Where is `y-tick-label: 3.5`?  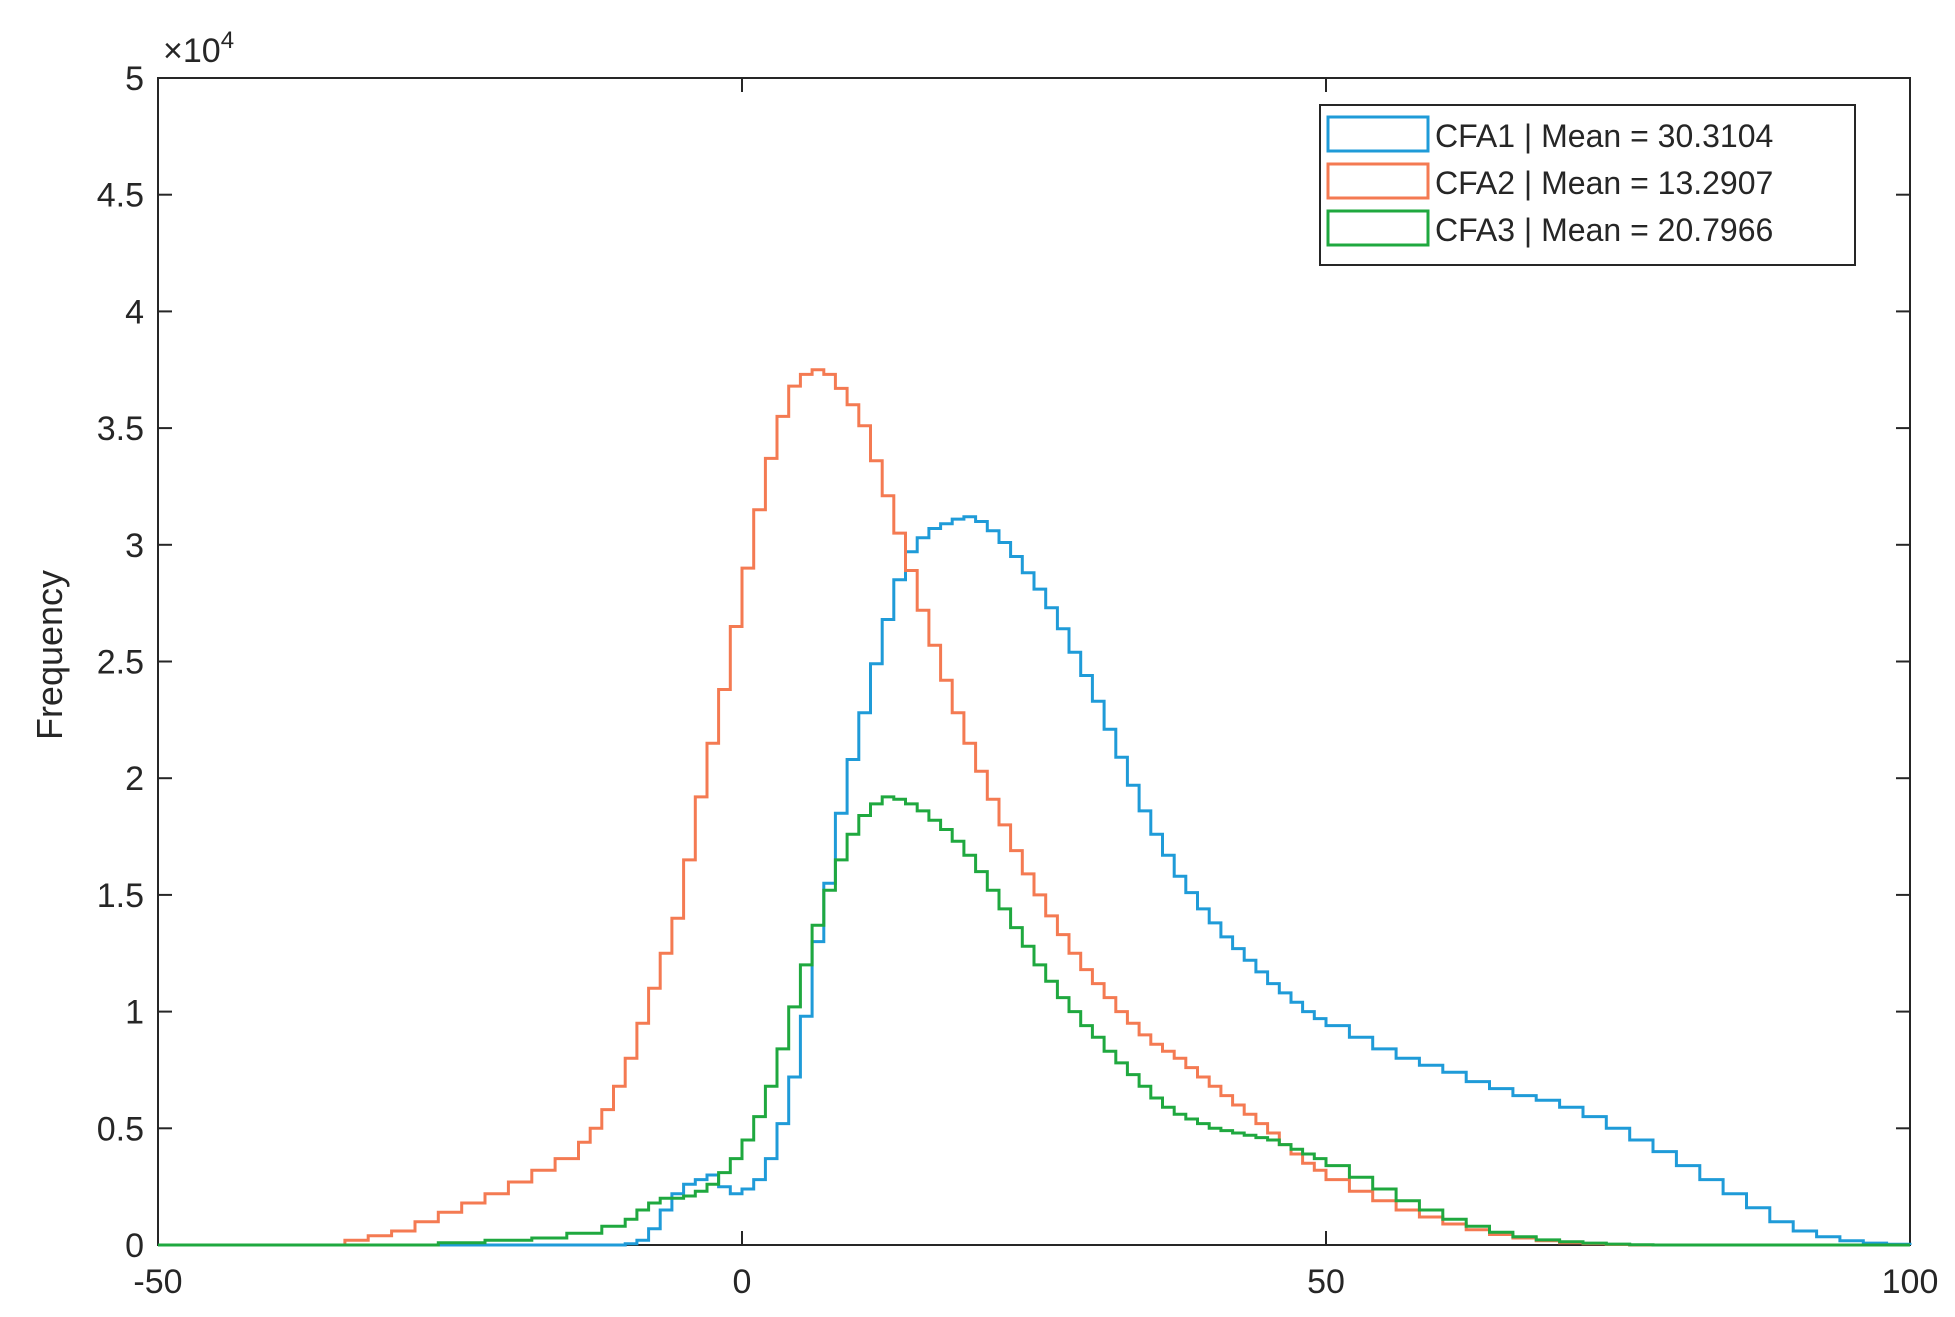 y-tick-label: 3.5 is located at coordinates (120, 429).